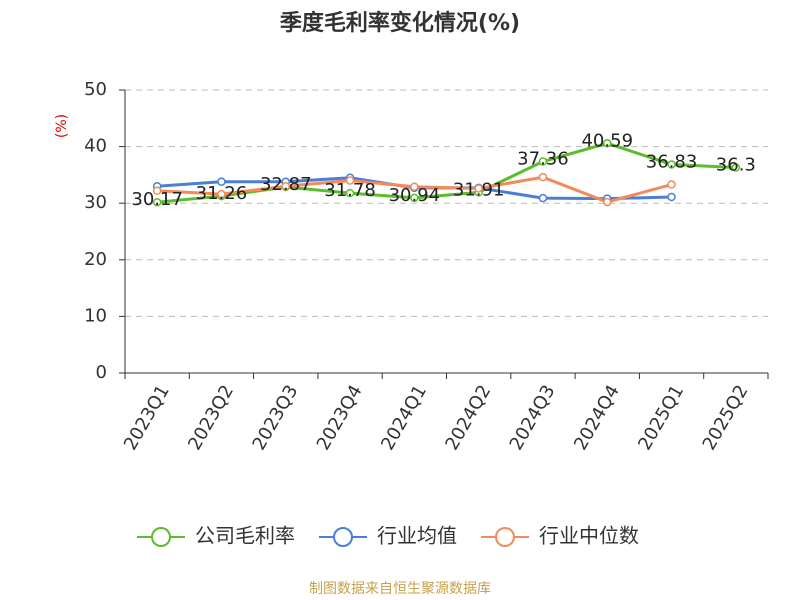  Describe the element at coordinates (276, 418) in the screenshot. I see `x-tick-label: 2023Q3` at that location.